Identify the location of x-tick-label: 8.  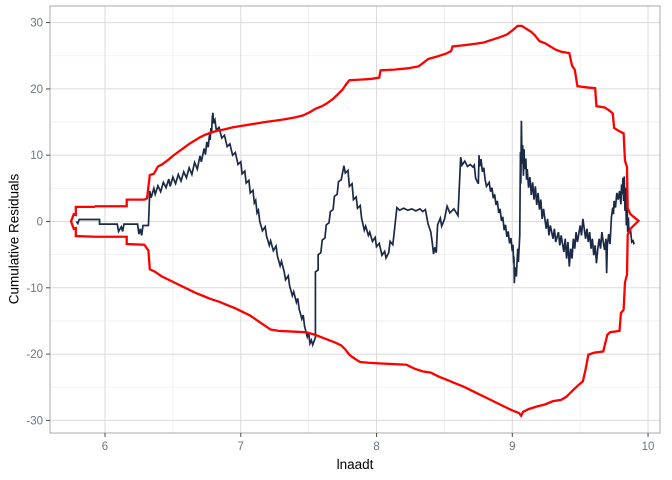
(376, 447).